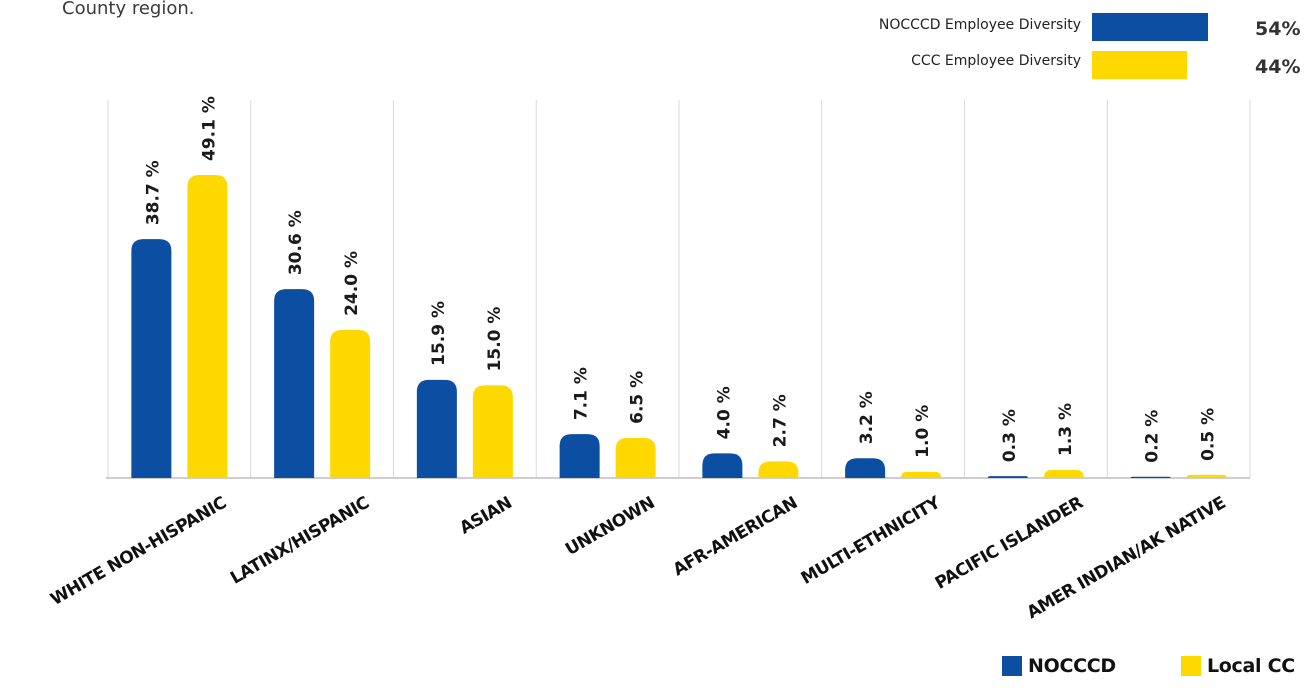 Image resolution: width=1309 pixels, height=688 pixels. I want to click on top-legend-bar-nocccd, so click(1150, 27).